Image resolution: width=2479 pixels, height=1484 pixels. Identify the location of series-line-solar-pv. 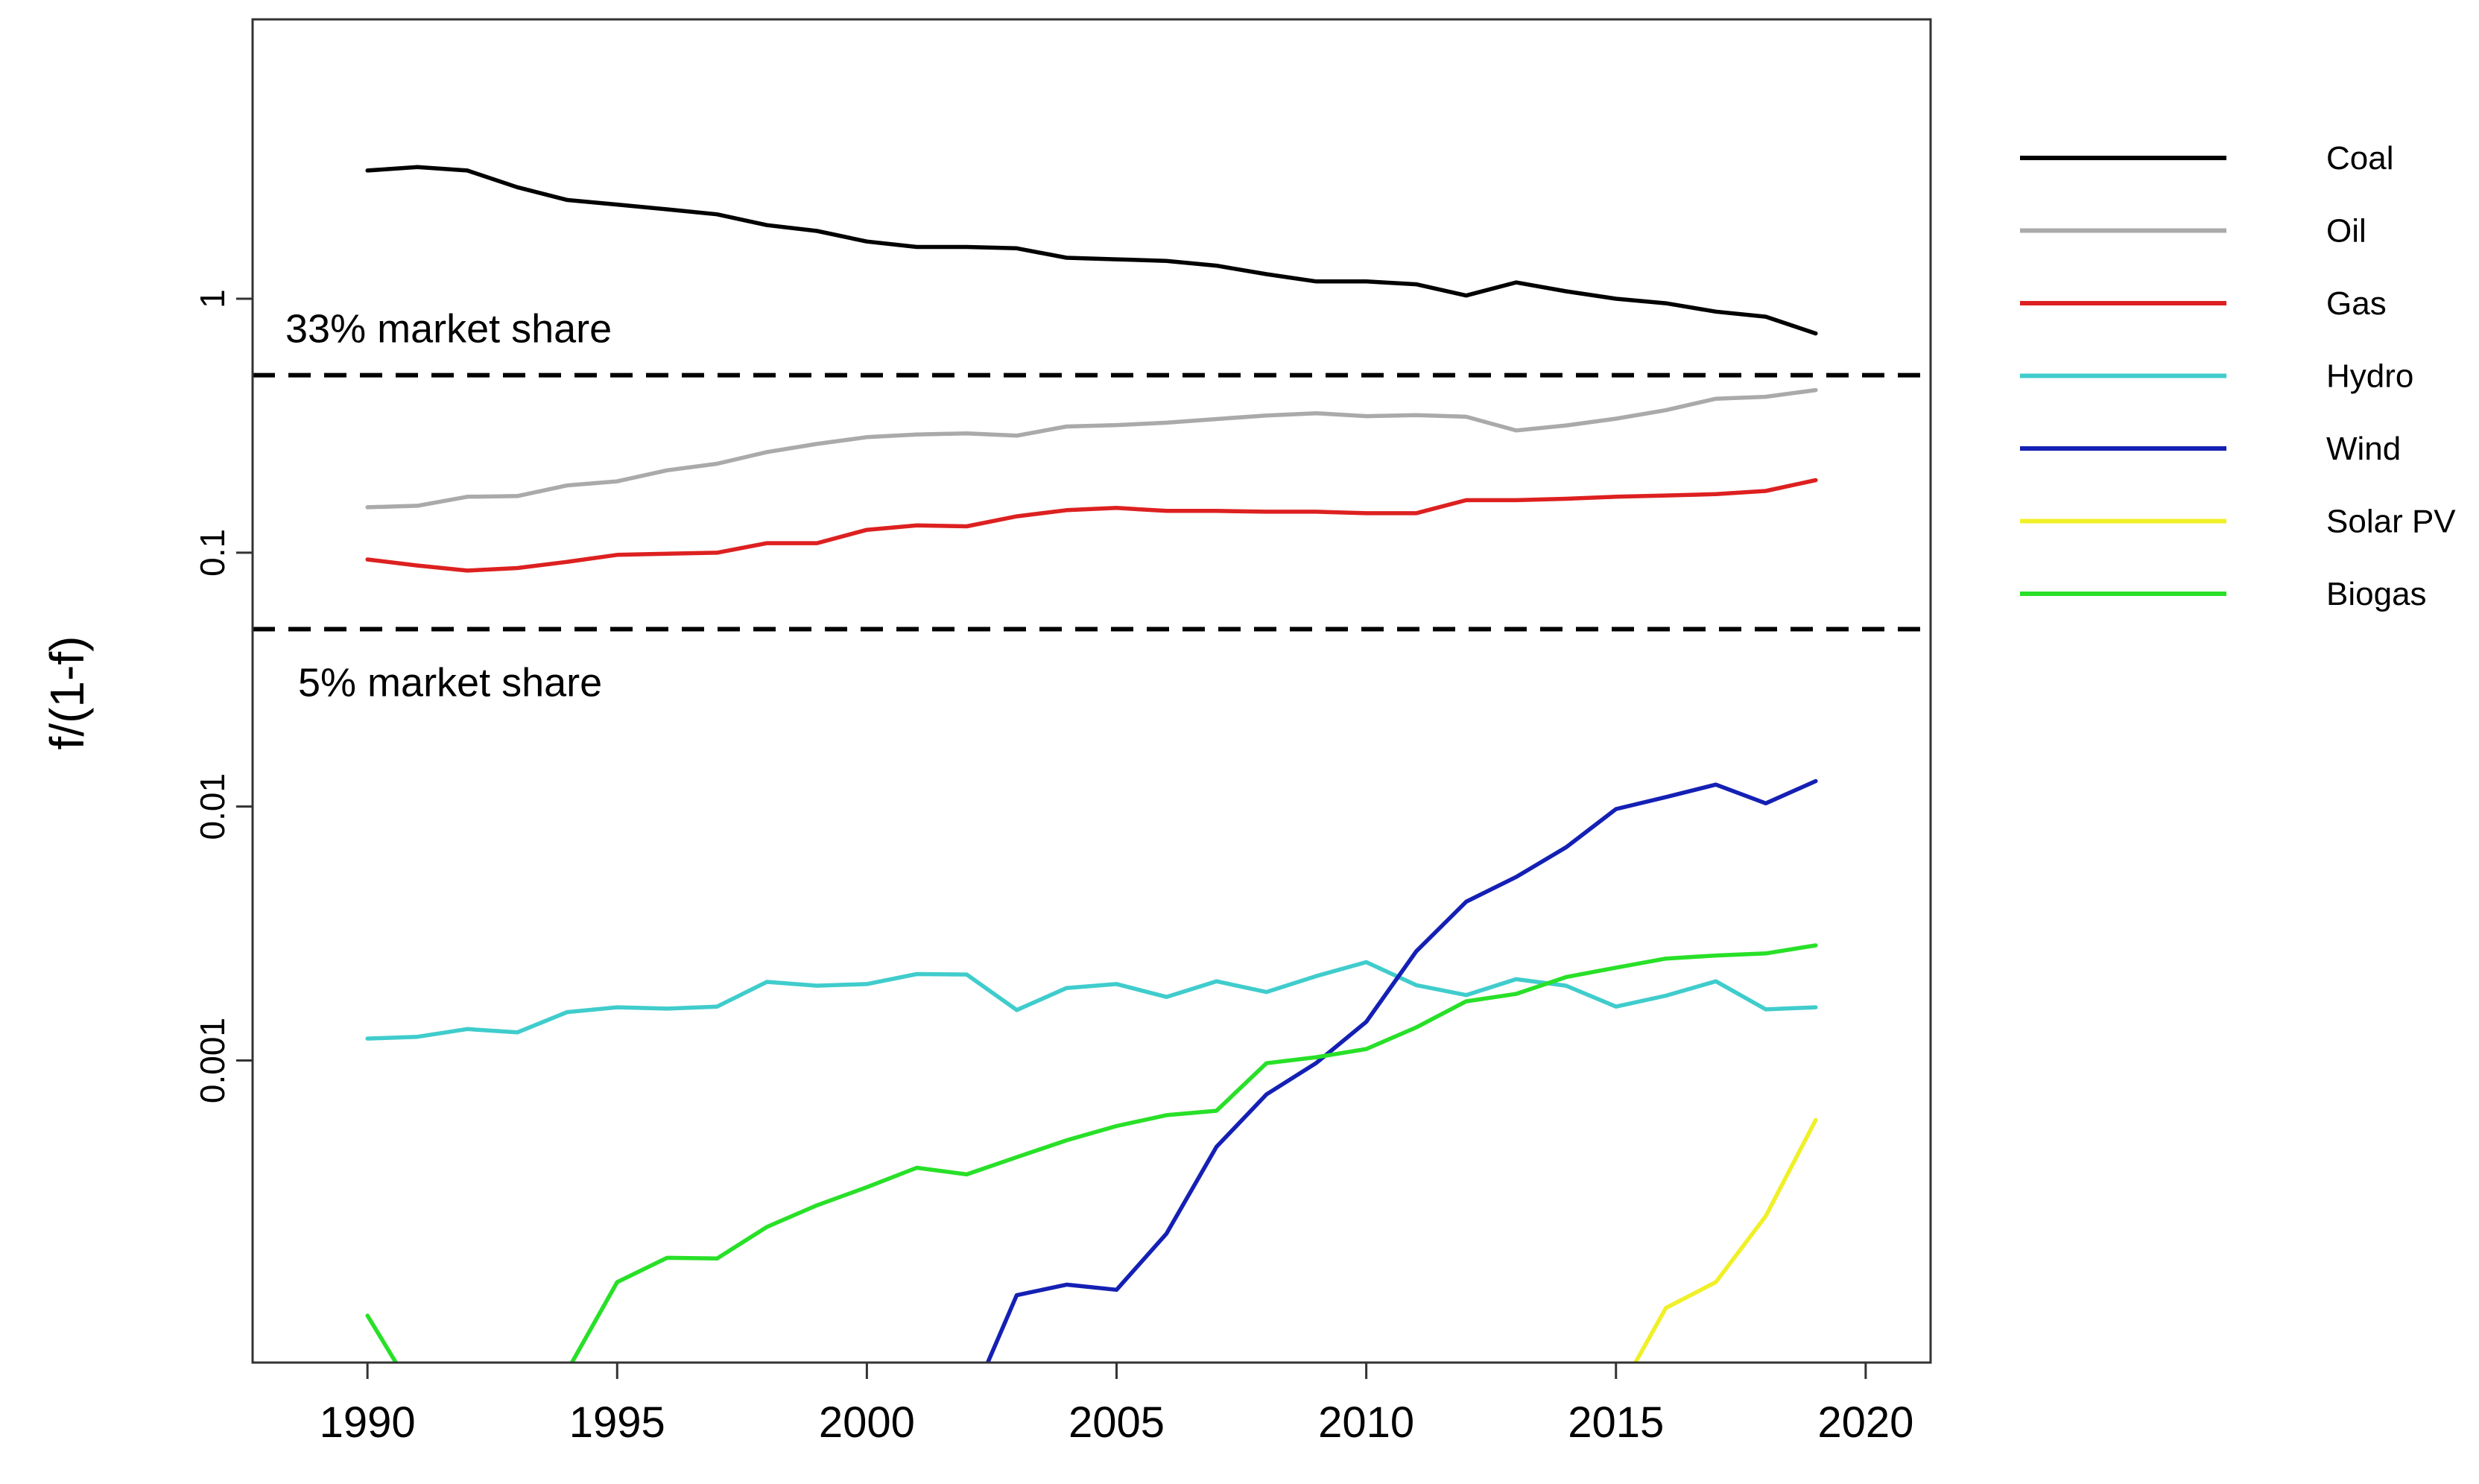
(1725, 1240).